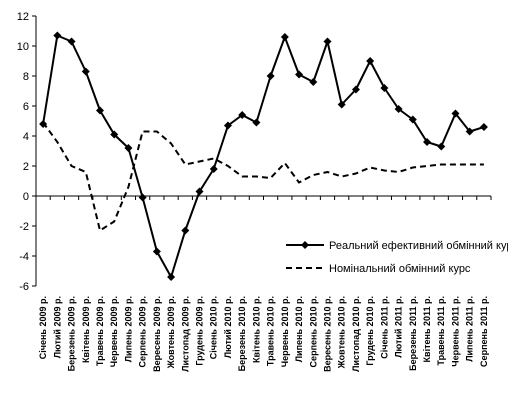 This screenshot has width=508, height=401. Describe the element at coordinates (185, 334) in the screenshot. I see `x-tick-label: Листопад 2009 р.` at that location.